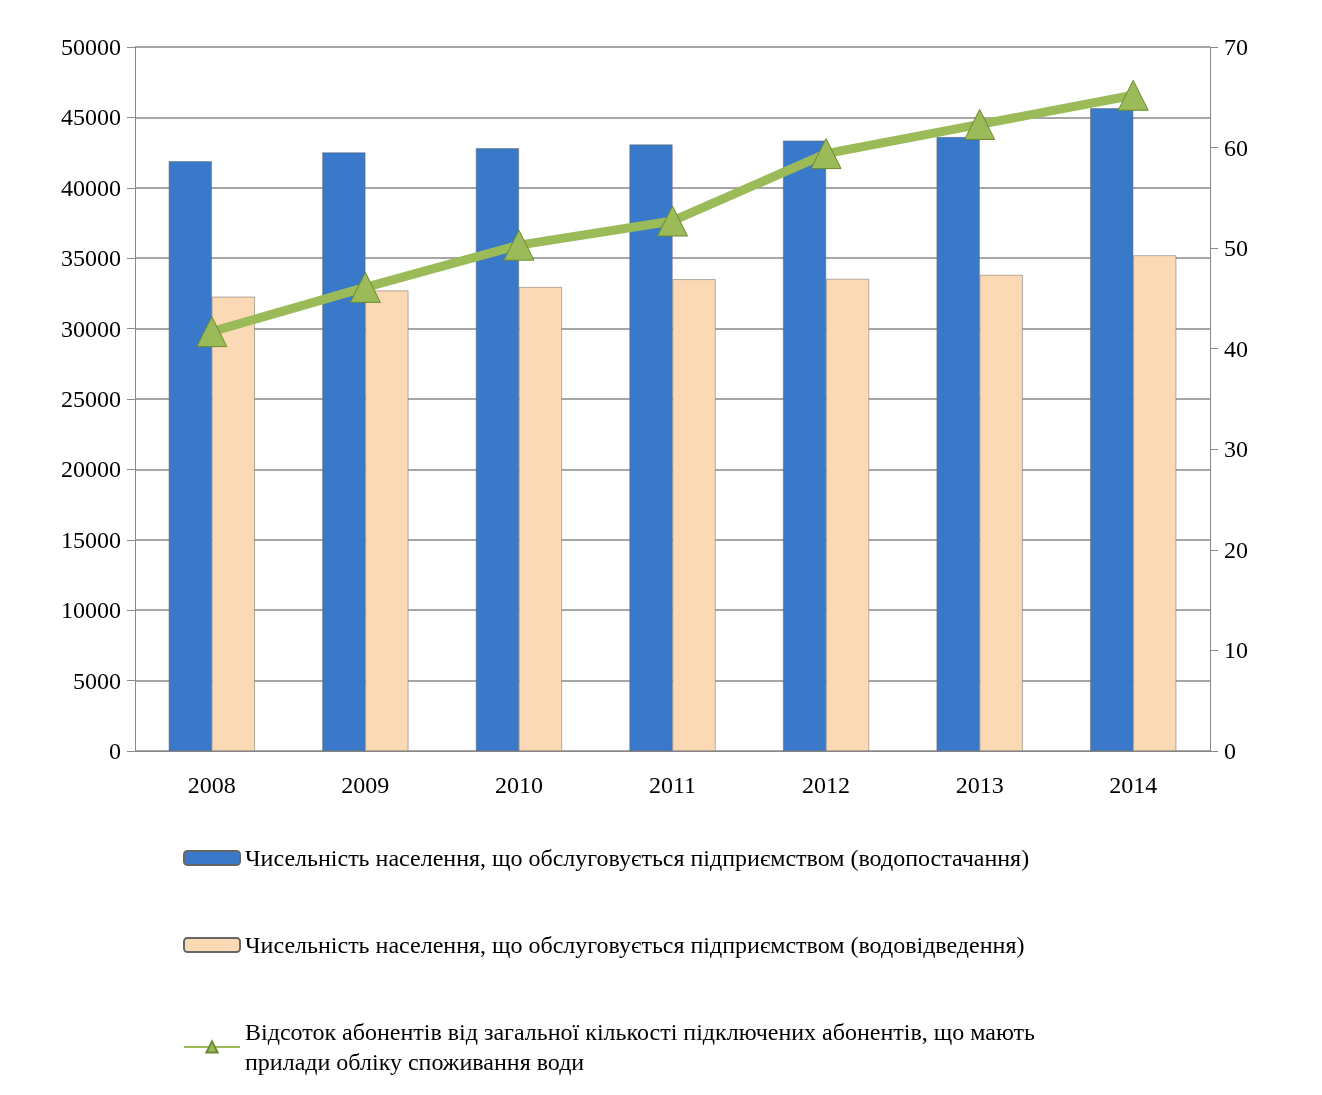  I want to click on x-tick-label: 2013, so click(979, 785).